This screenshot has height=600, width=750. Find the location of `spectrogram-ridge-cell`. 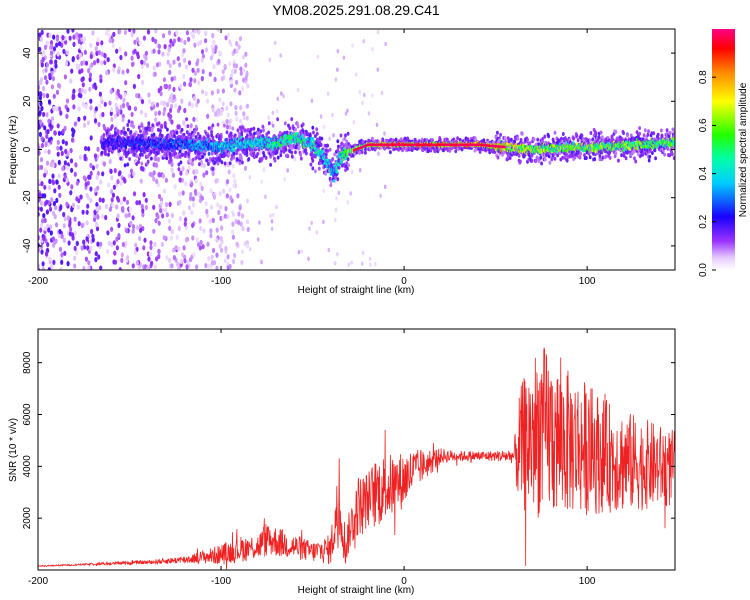

spectrogram-ridge-cell is located at coordinates (180, 151).